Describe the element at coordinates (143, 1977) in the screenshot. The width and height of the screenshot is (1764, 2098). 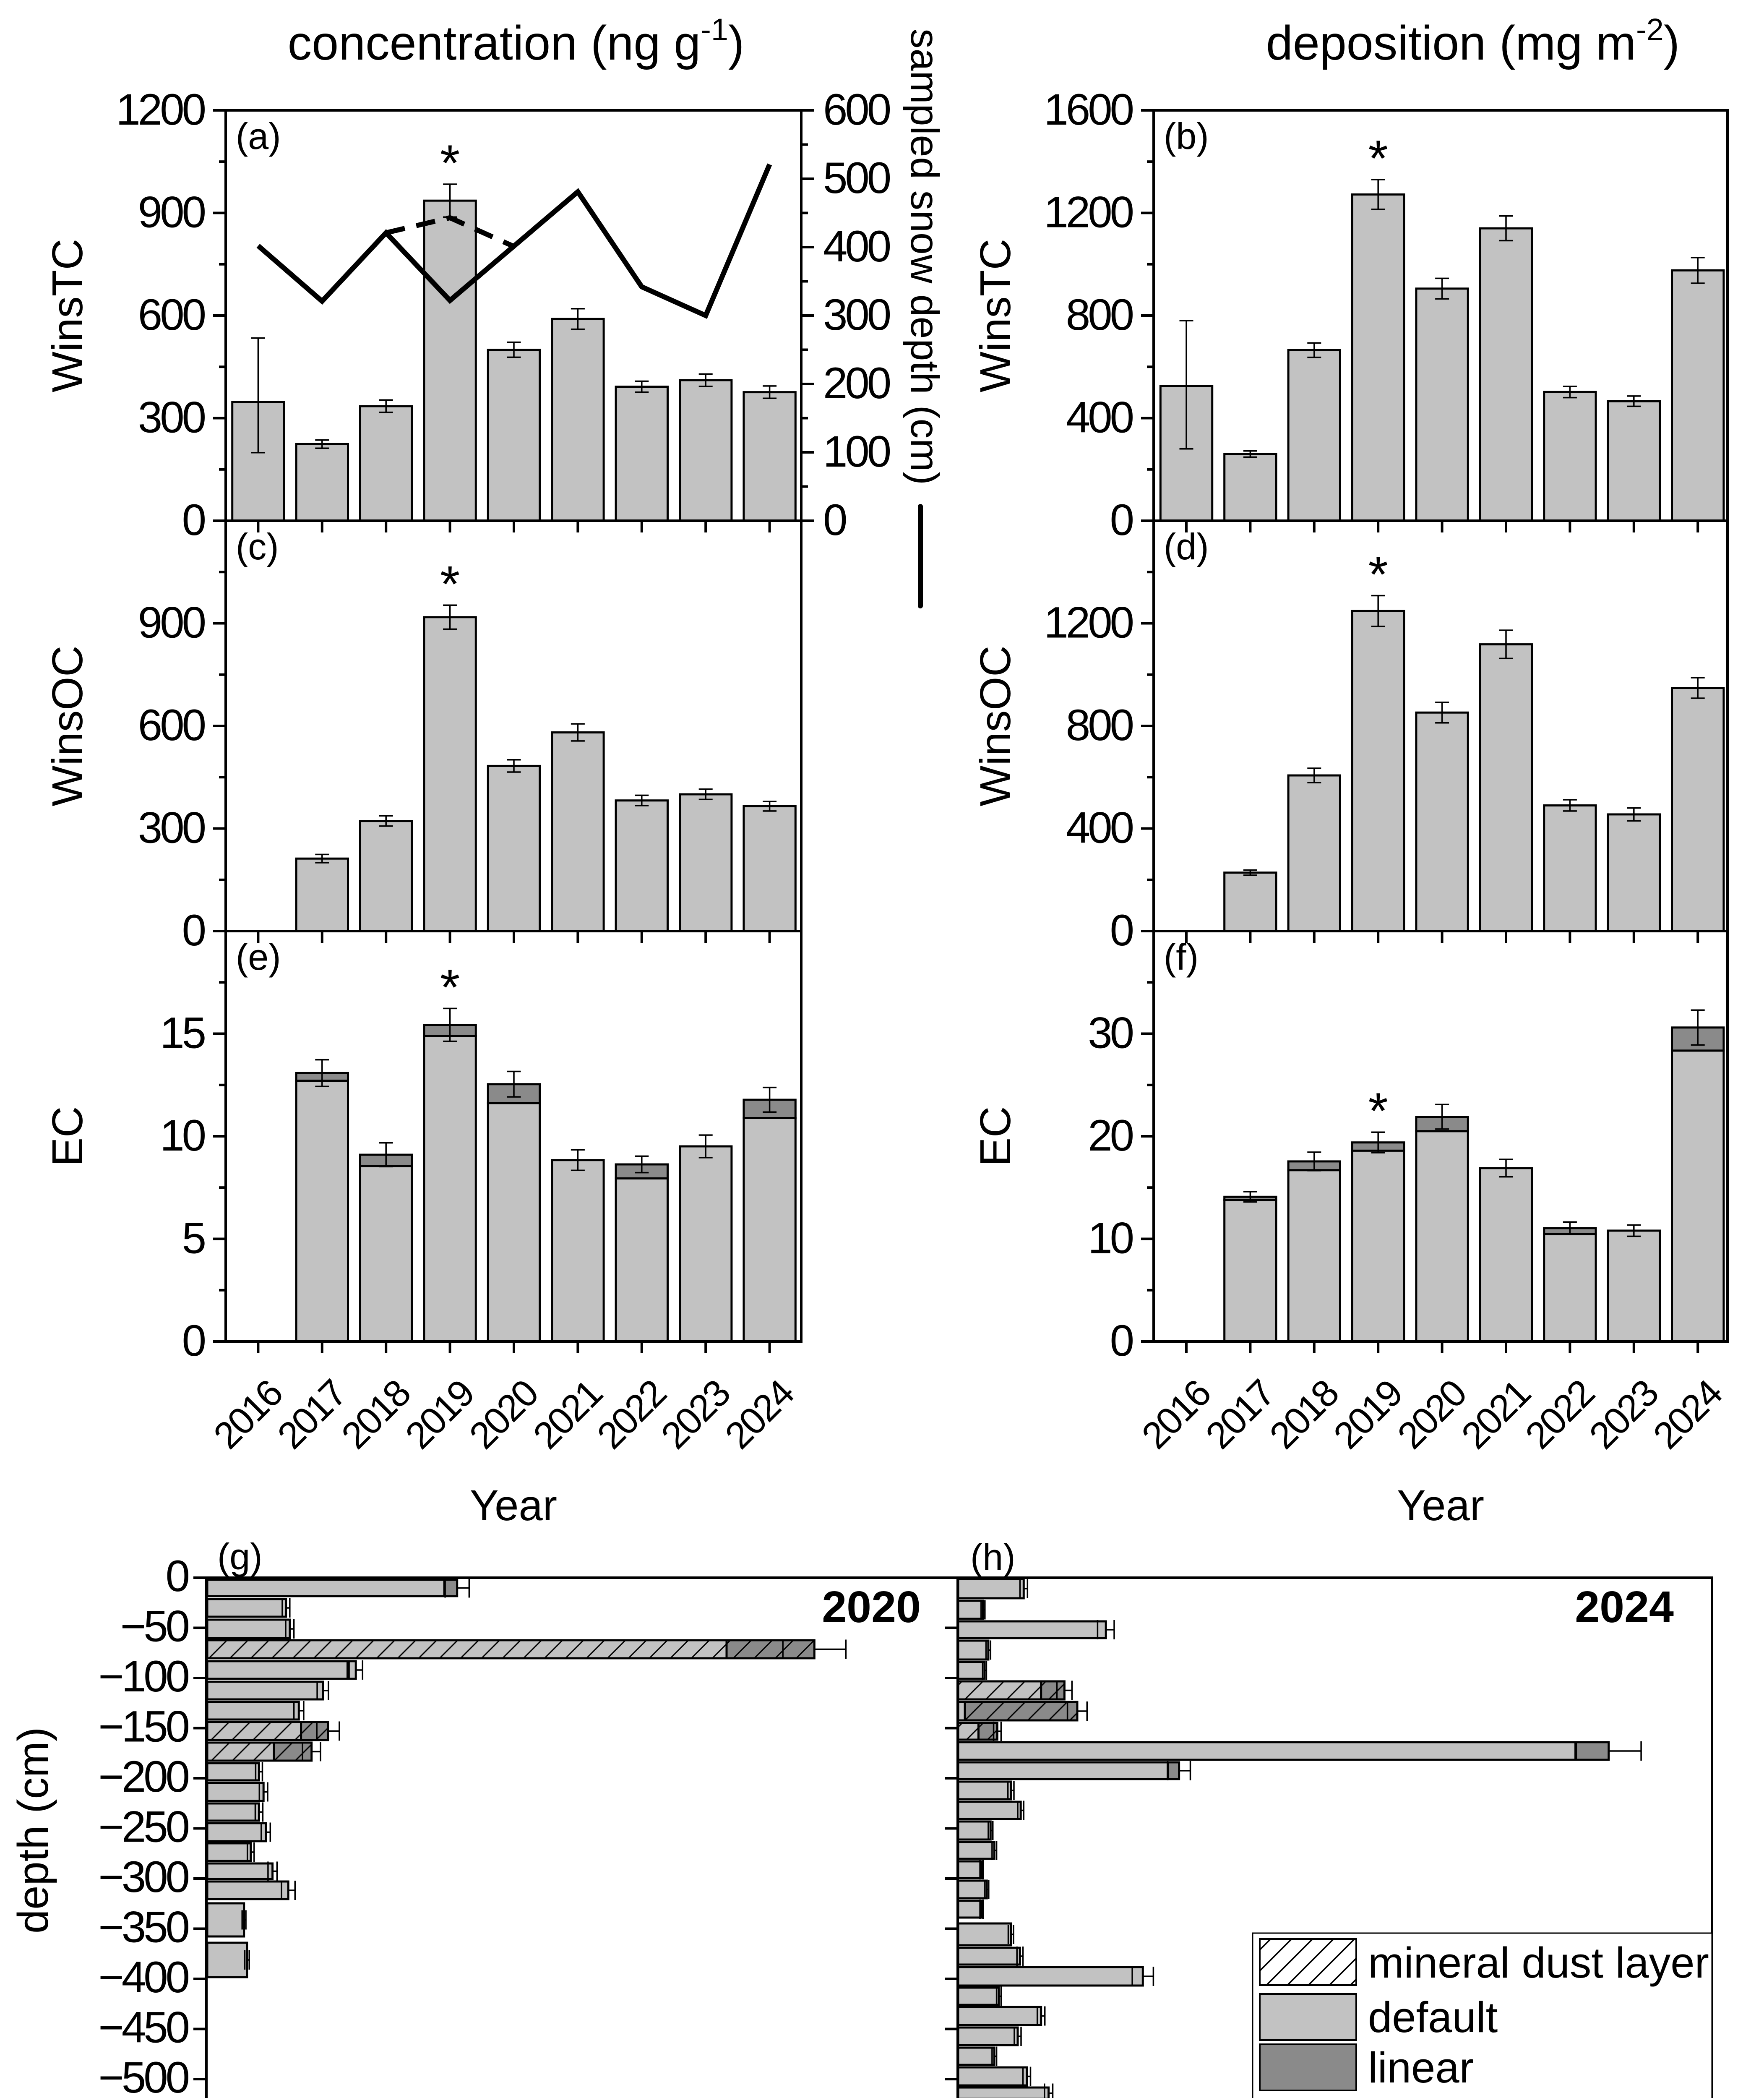
I see `svg-text: −400` at that location.